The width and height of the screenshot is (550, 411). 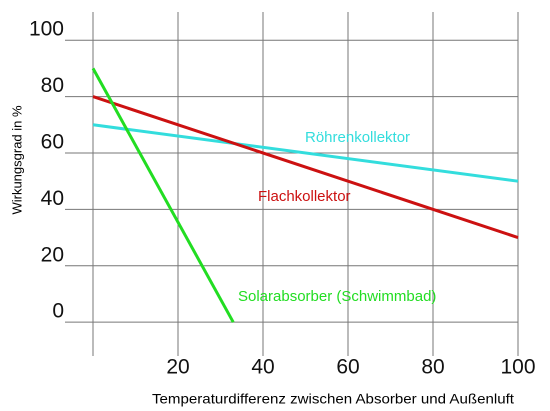 I want to click on series-label: Solarabsorber (Schwimmbad), so click(x=337, y=296).